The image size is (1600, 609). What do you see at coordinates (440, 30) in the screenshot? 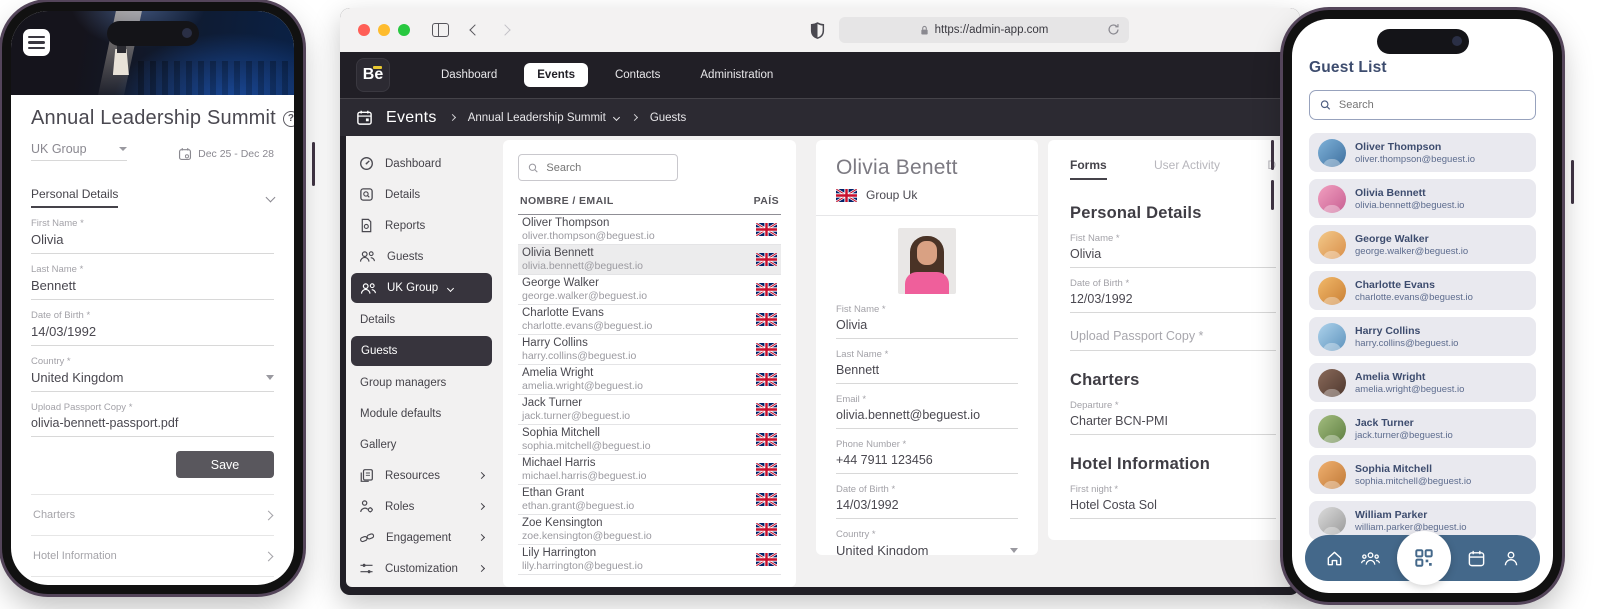
I see `sidebar-toggle-icon` at bounding box center [440, 30].